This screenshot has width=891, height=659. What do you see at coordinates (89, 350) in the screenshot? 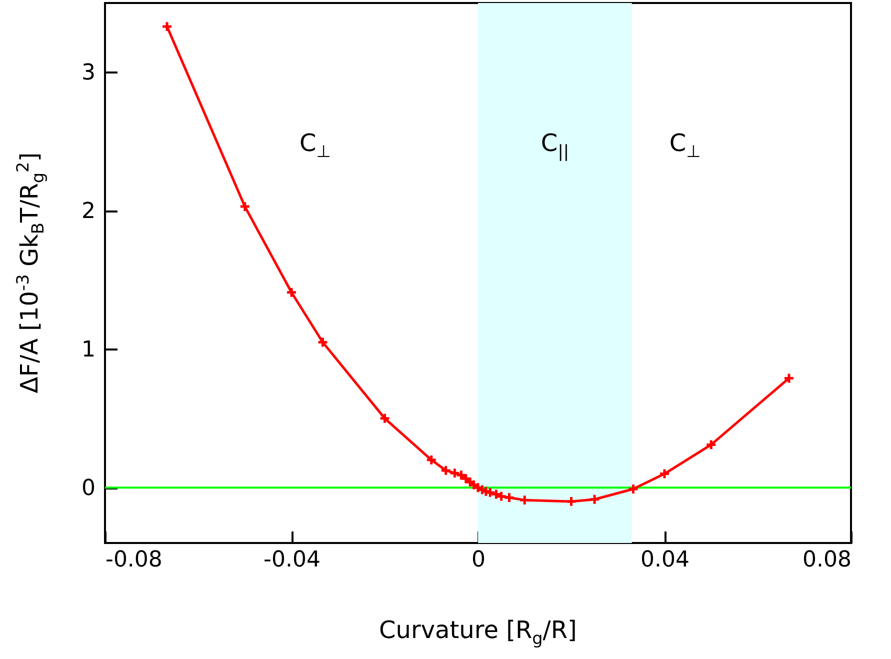
I see `y-tick-label: 1` at bounding box center [89, 350].